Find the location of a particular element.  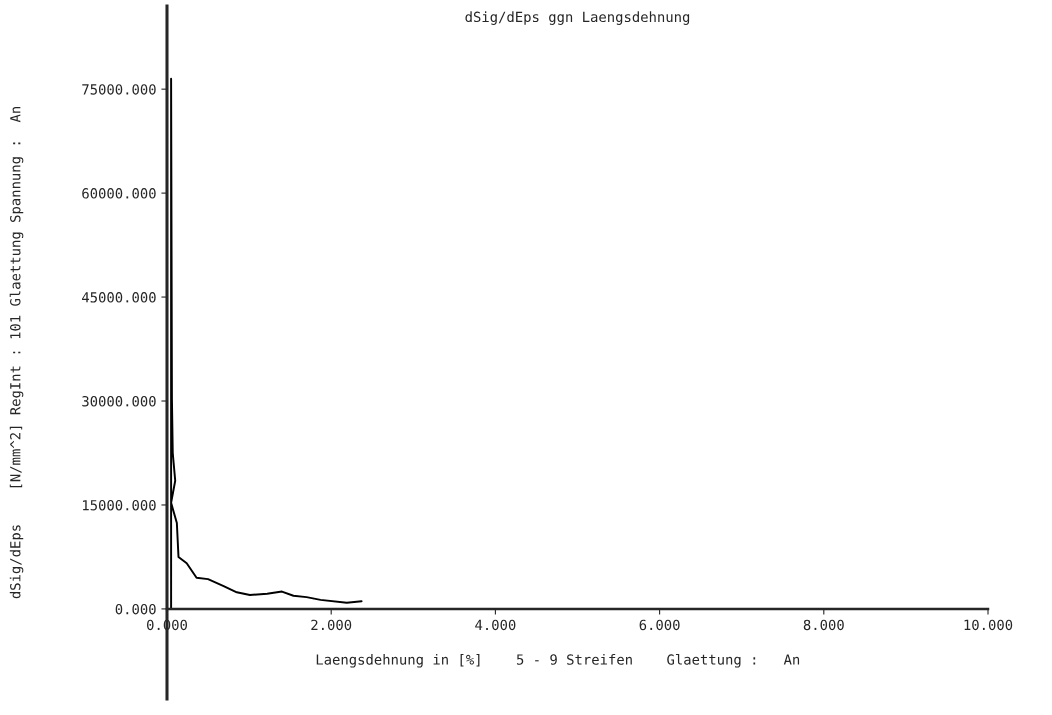

x-tick-label: 2.000 is located at coordinates (331, 625).